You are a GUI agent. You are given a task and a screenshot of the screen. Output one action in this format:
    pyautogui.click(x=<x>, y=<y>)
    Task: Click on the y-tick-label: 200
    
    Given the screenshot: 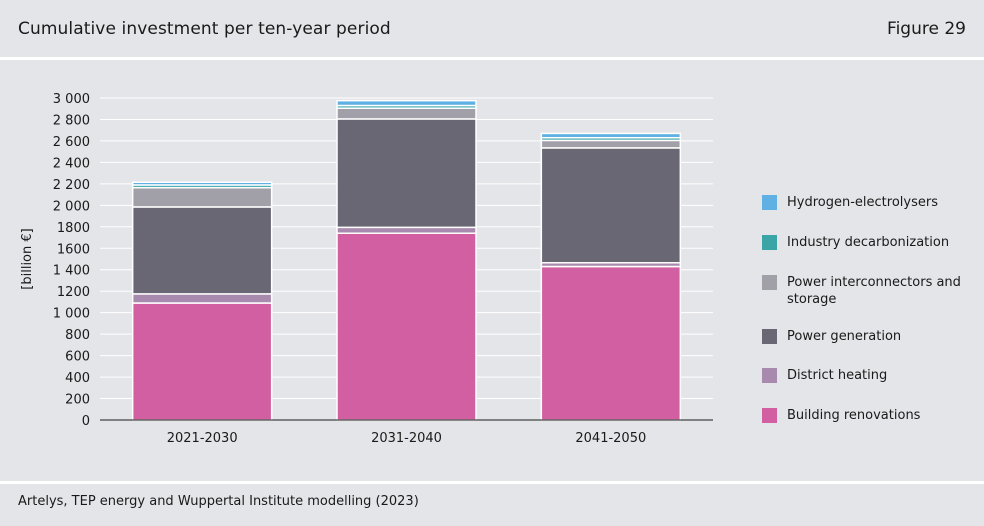 What is the action you would take?
    pyautogui.click(x=77, y=400)
    